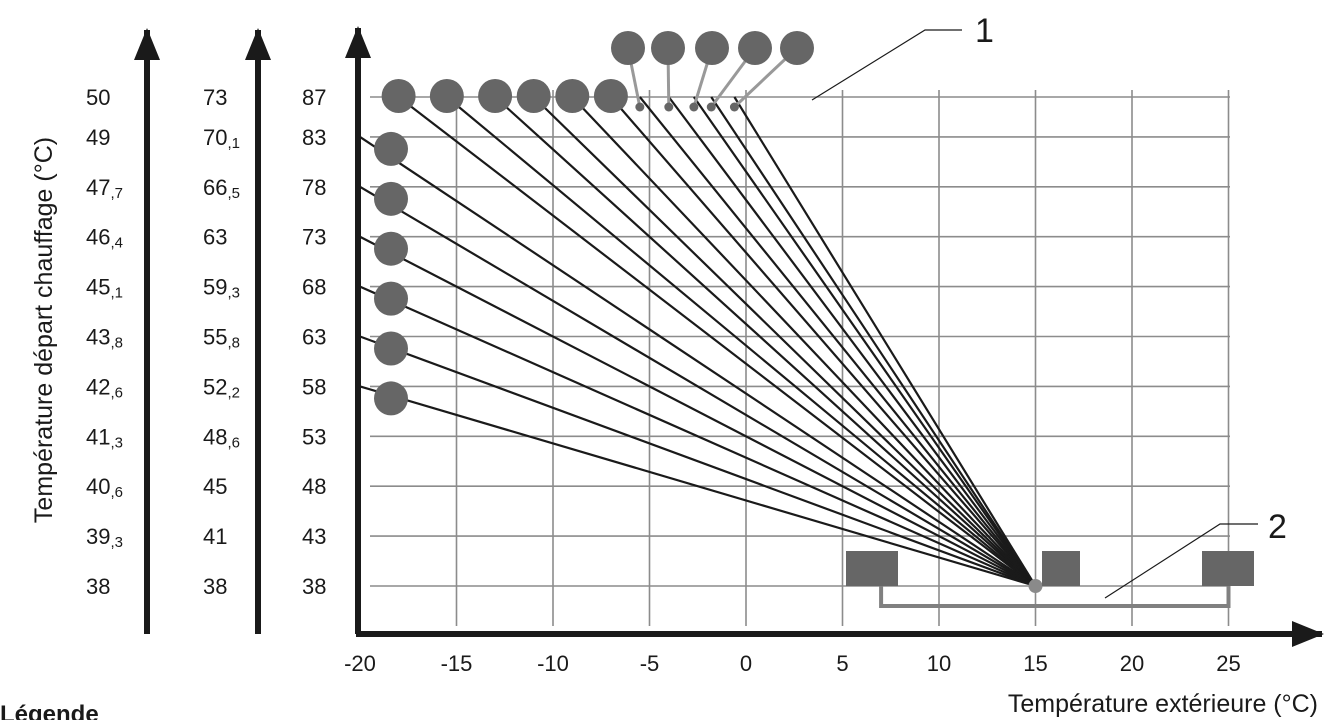 This screenshot has height=720, width=1326. Describe the element at coordinates (939, 663) in the screenshot. I see `x-tick-label: 10` at that location.